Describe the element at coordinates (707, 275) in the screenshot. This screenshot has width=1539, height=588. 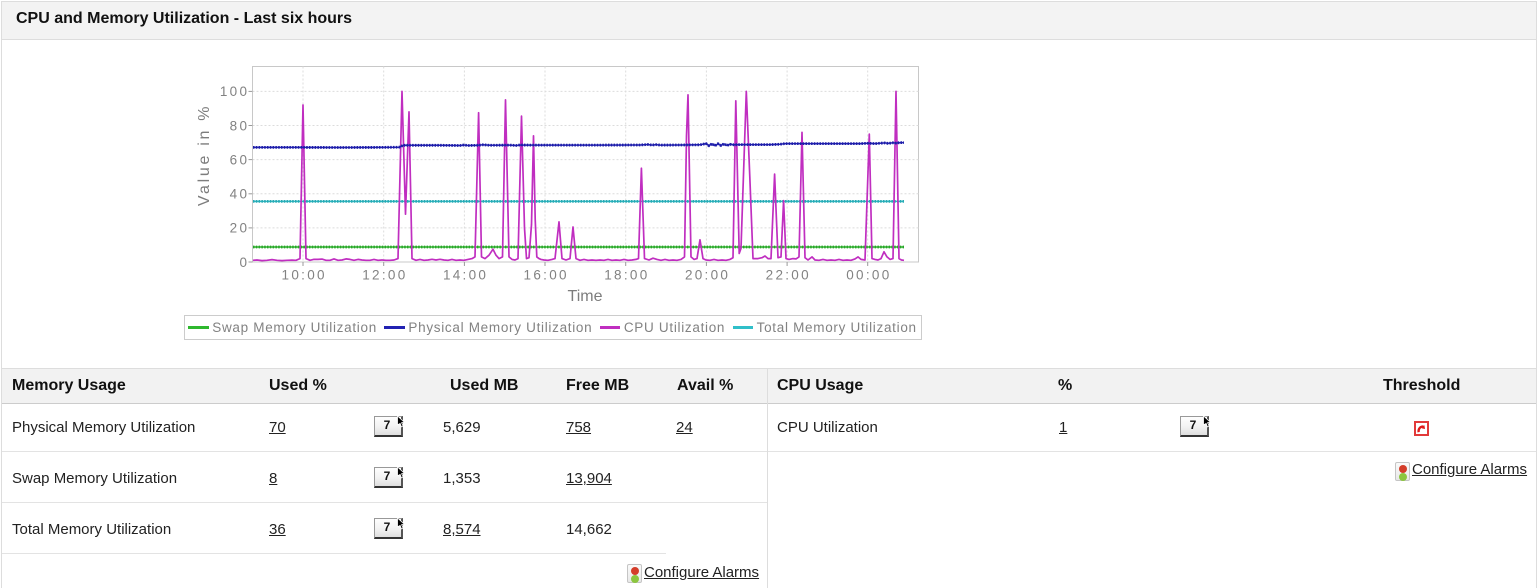
I see `svg-text: 20:00` at that location.